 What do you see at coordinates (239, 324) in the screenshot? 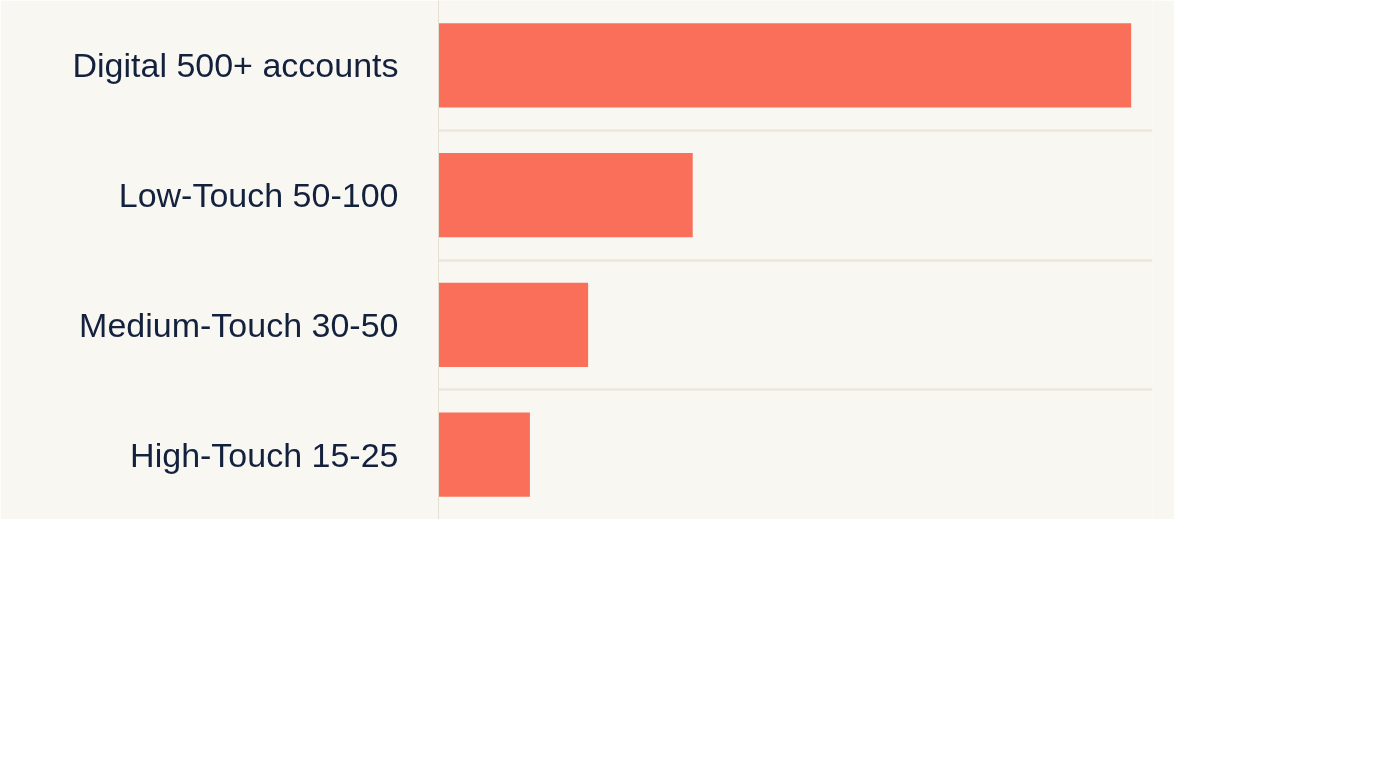
I see `y-tick-label: Medium-Touch 30-50` at bounding box center [239, 324].